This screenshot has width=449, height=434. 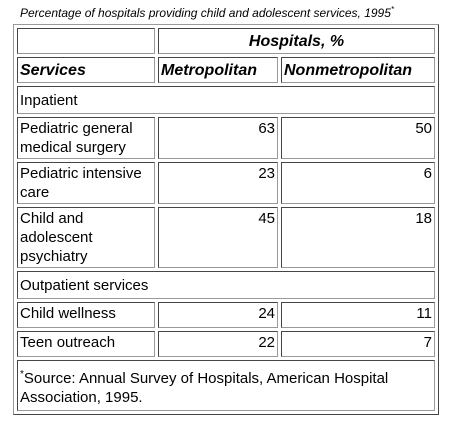 I want to click on data-row: Pediatric intensive care 23 6, so click(x=226, y=183).